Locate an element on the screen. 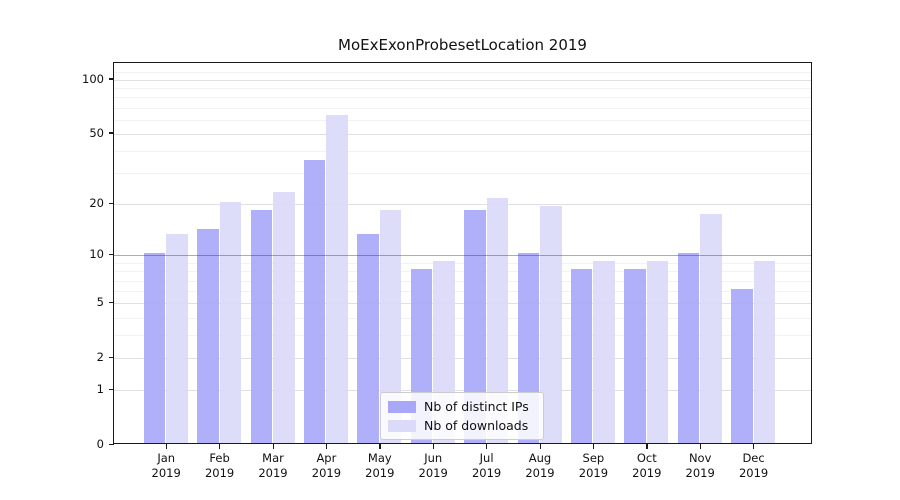  y-tick-label-100: 100 is located at coordinates (93, 78).